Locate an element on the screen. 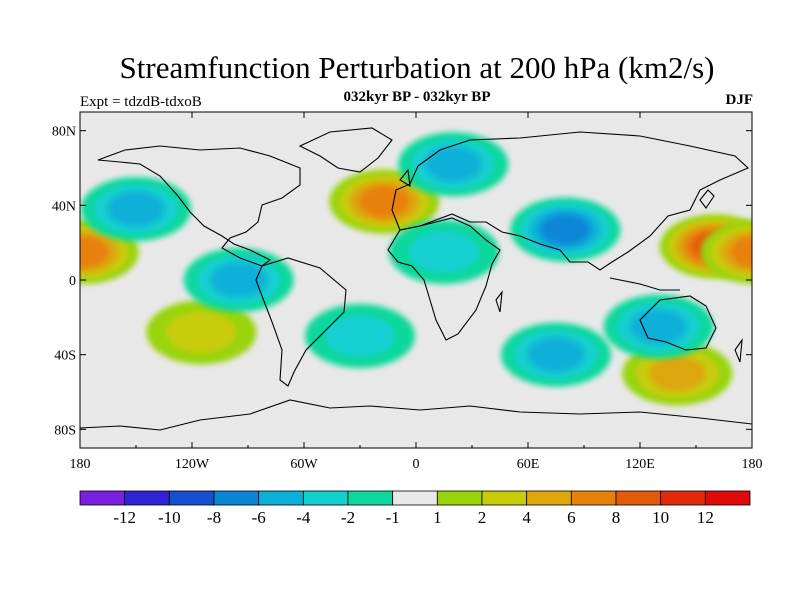 This screenshot has width=800, height=600. y-tick-label: 80N is located at coordinates (64, 132).